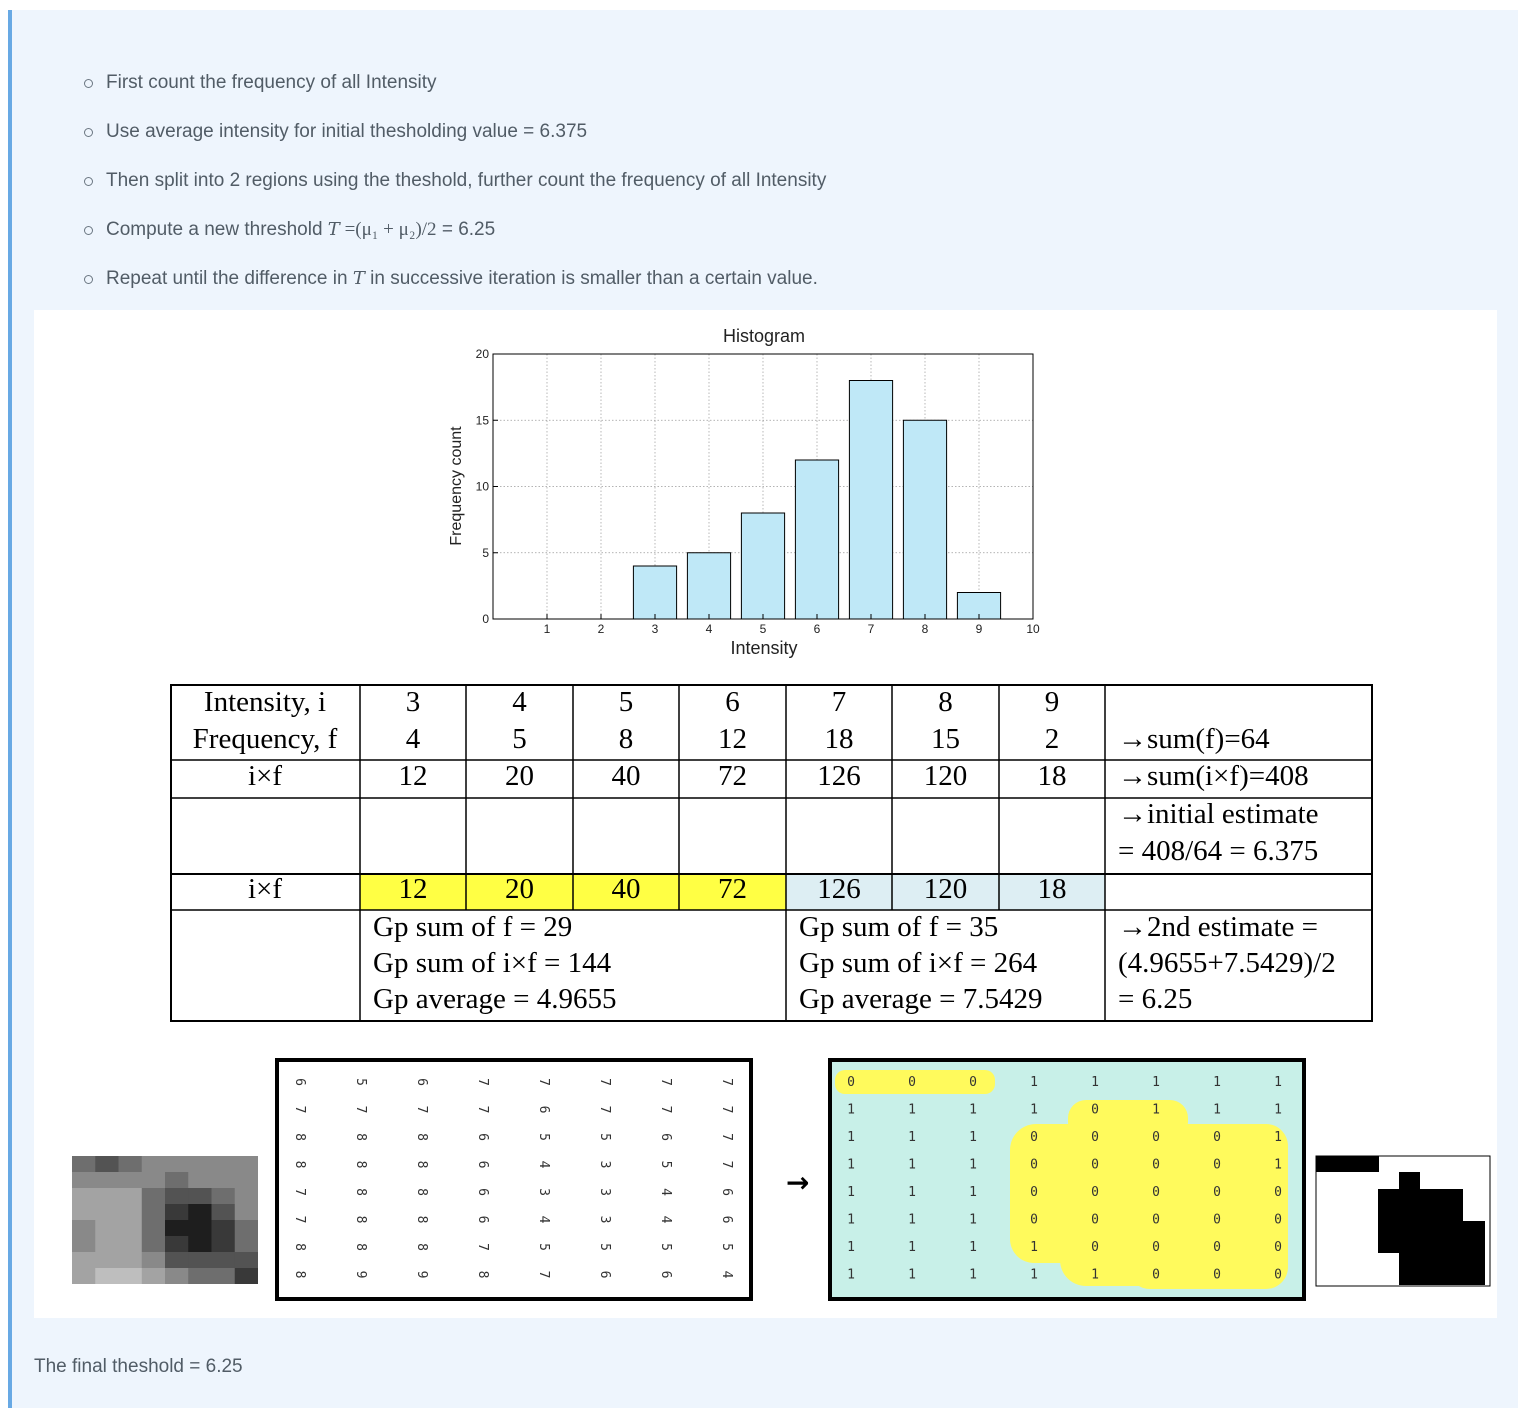  Describe the element at coordinates (360, 1275) in the screenshot. I see `grid-cell-value: 9` at that location.